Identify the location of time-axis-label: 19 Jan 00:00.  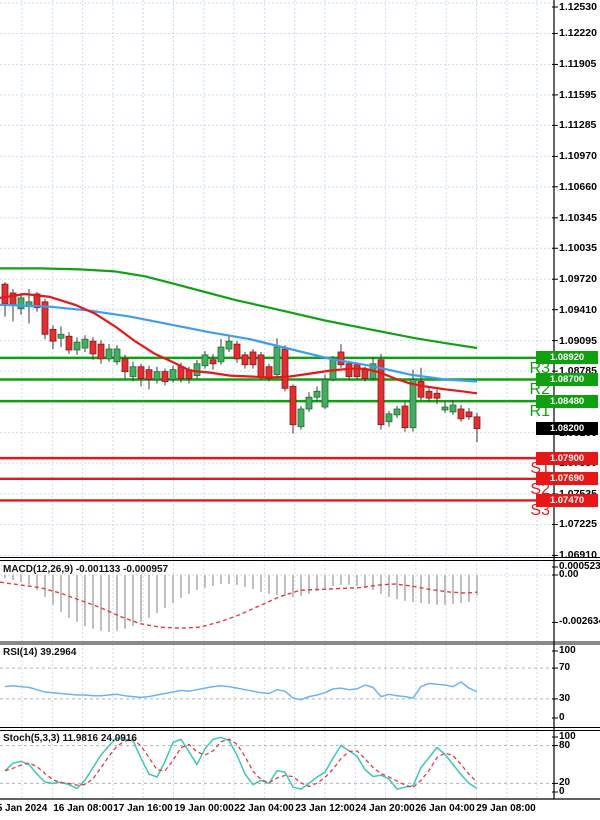
(204, 808).